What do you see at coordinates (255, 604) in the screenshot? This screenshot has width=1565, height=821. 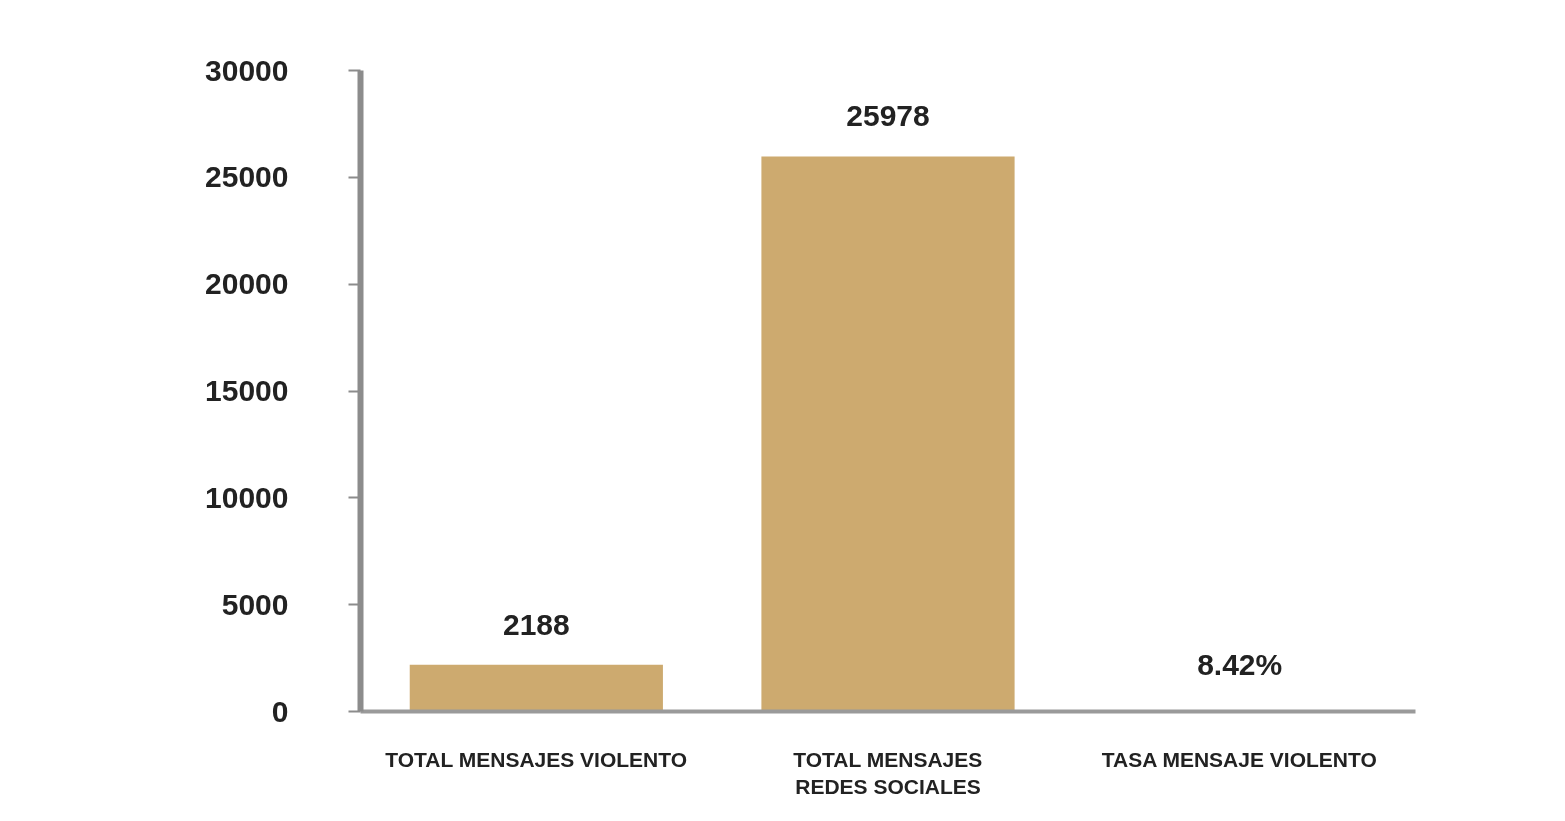 I see `y-tick-label: 5000` at bounding box center [255, 604].